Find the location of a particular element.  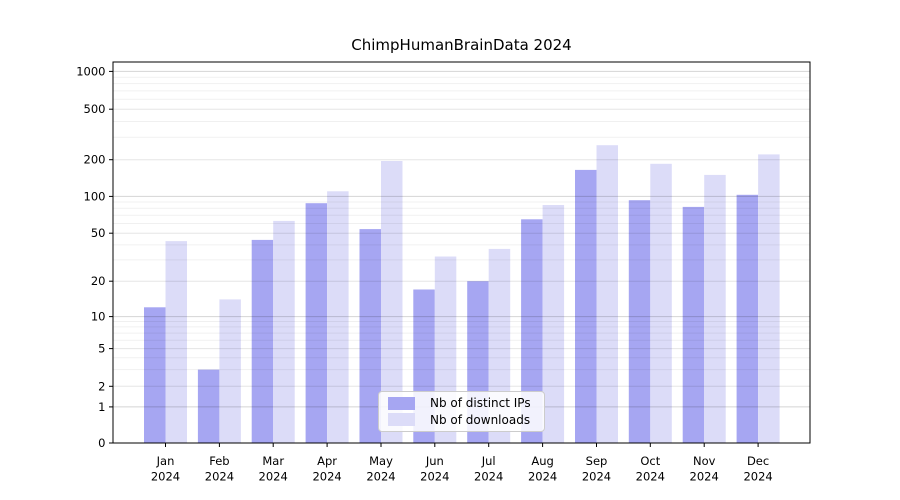

x-tick-label-month: Dec is located at coordinates (758, 461).